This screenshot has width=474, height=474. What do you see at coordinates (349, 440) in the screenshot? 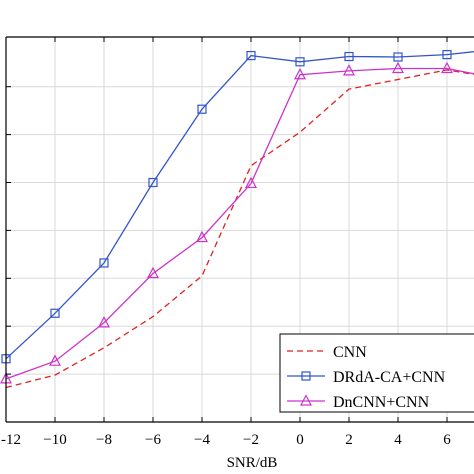
I see `x-tick-label: 2` at bounding box center [349, 440].